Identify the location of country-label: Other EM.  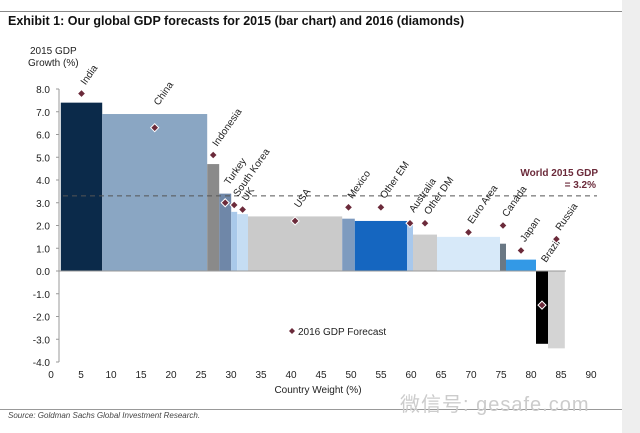
(395, 180).